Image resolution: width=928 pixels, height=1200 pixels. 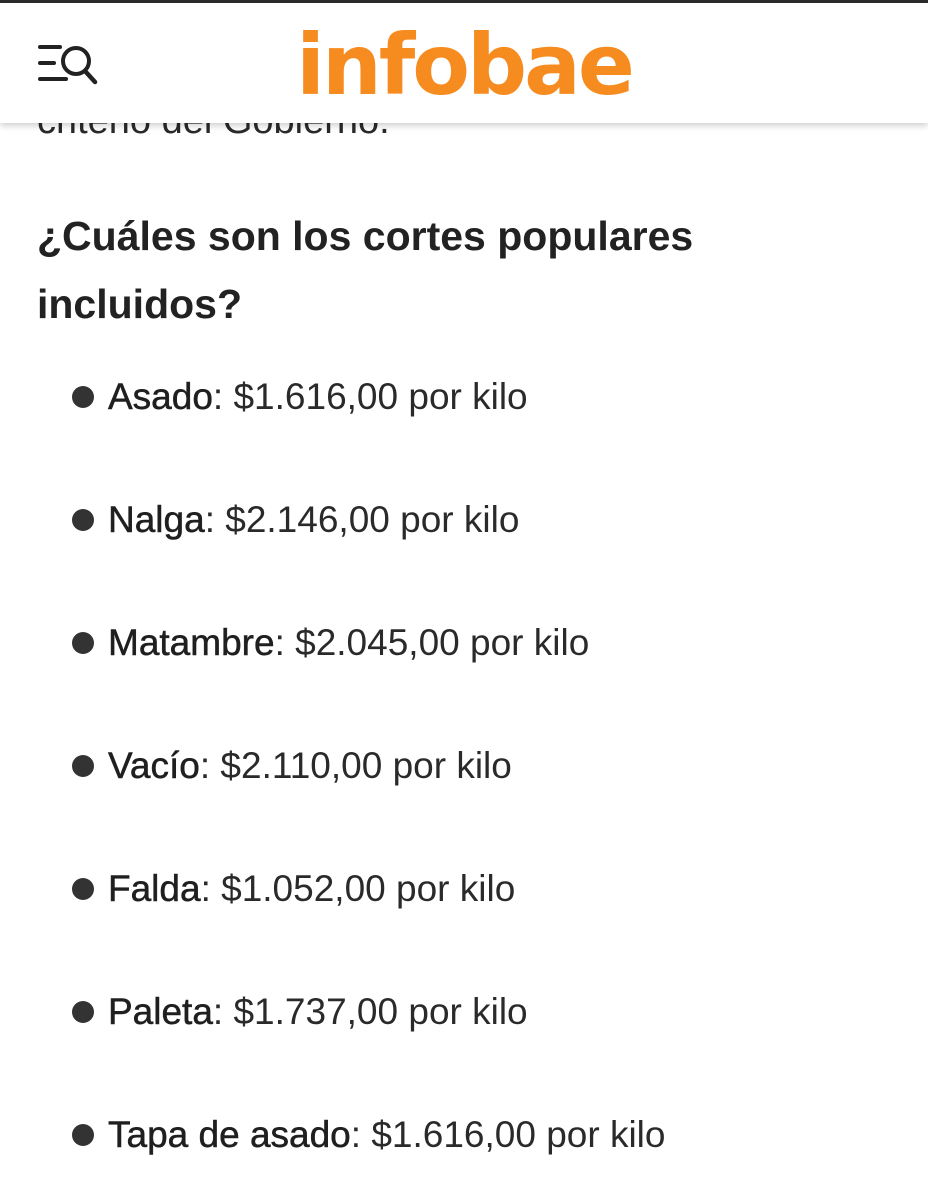 I want to click on list-item: Falda: $1.052,00 por kilo, so click(x=332, y=919).